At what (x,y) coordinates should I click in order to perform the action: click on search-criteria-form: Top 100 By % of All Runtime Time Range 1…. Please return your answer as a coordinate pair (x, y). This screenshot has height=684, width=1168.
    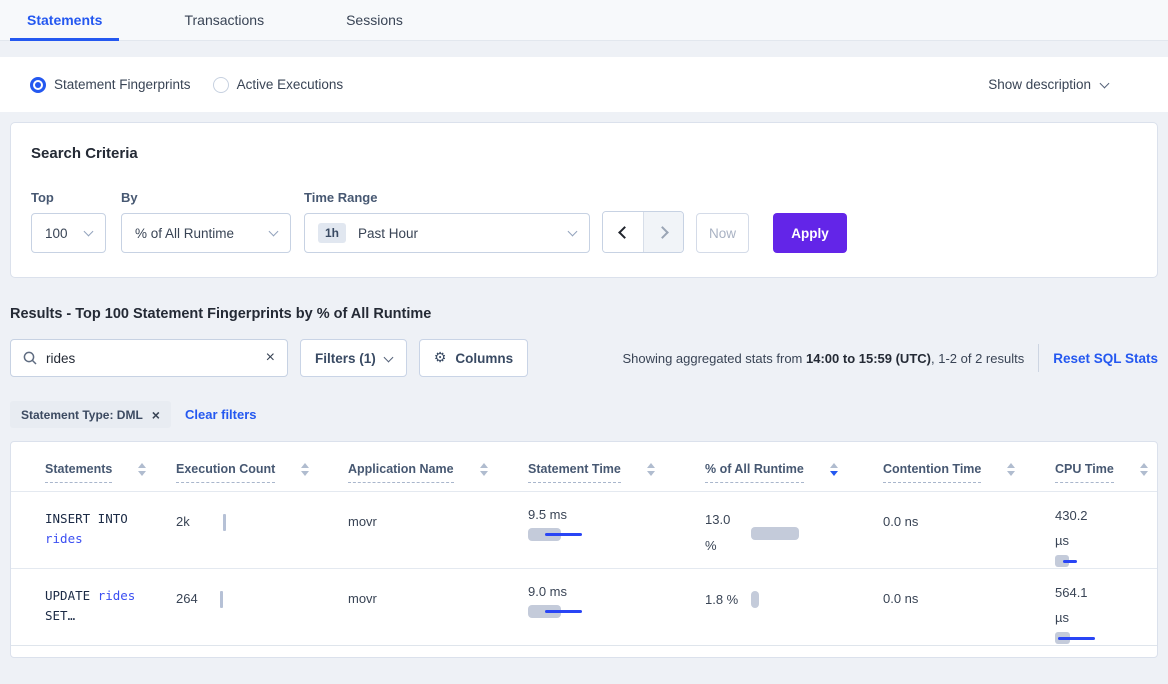
    Looking at the image, I should click on (584, 221).